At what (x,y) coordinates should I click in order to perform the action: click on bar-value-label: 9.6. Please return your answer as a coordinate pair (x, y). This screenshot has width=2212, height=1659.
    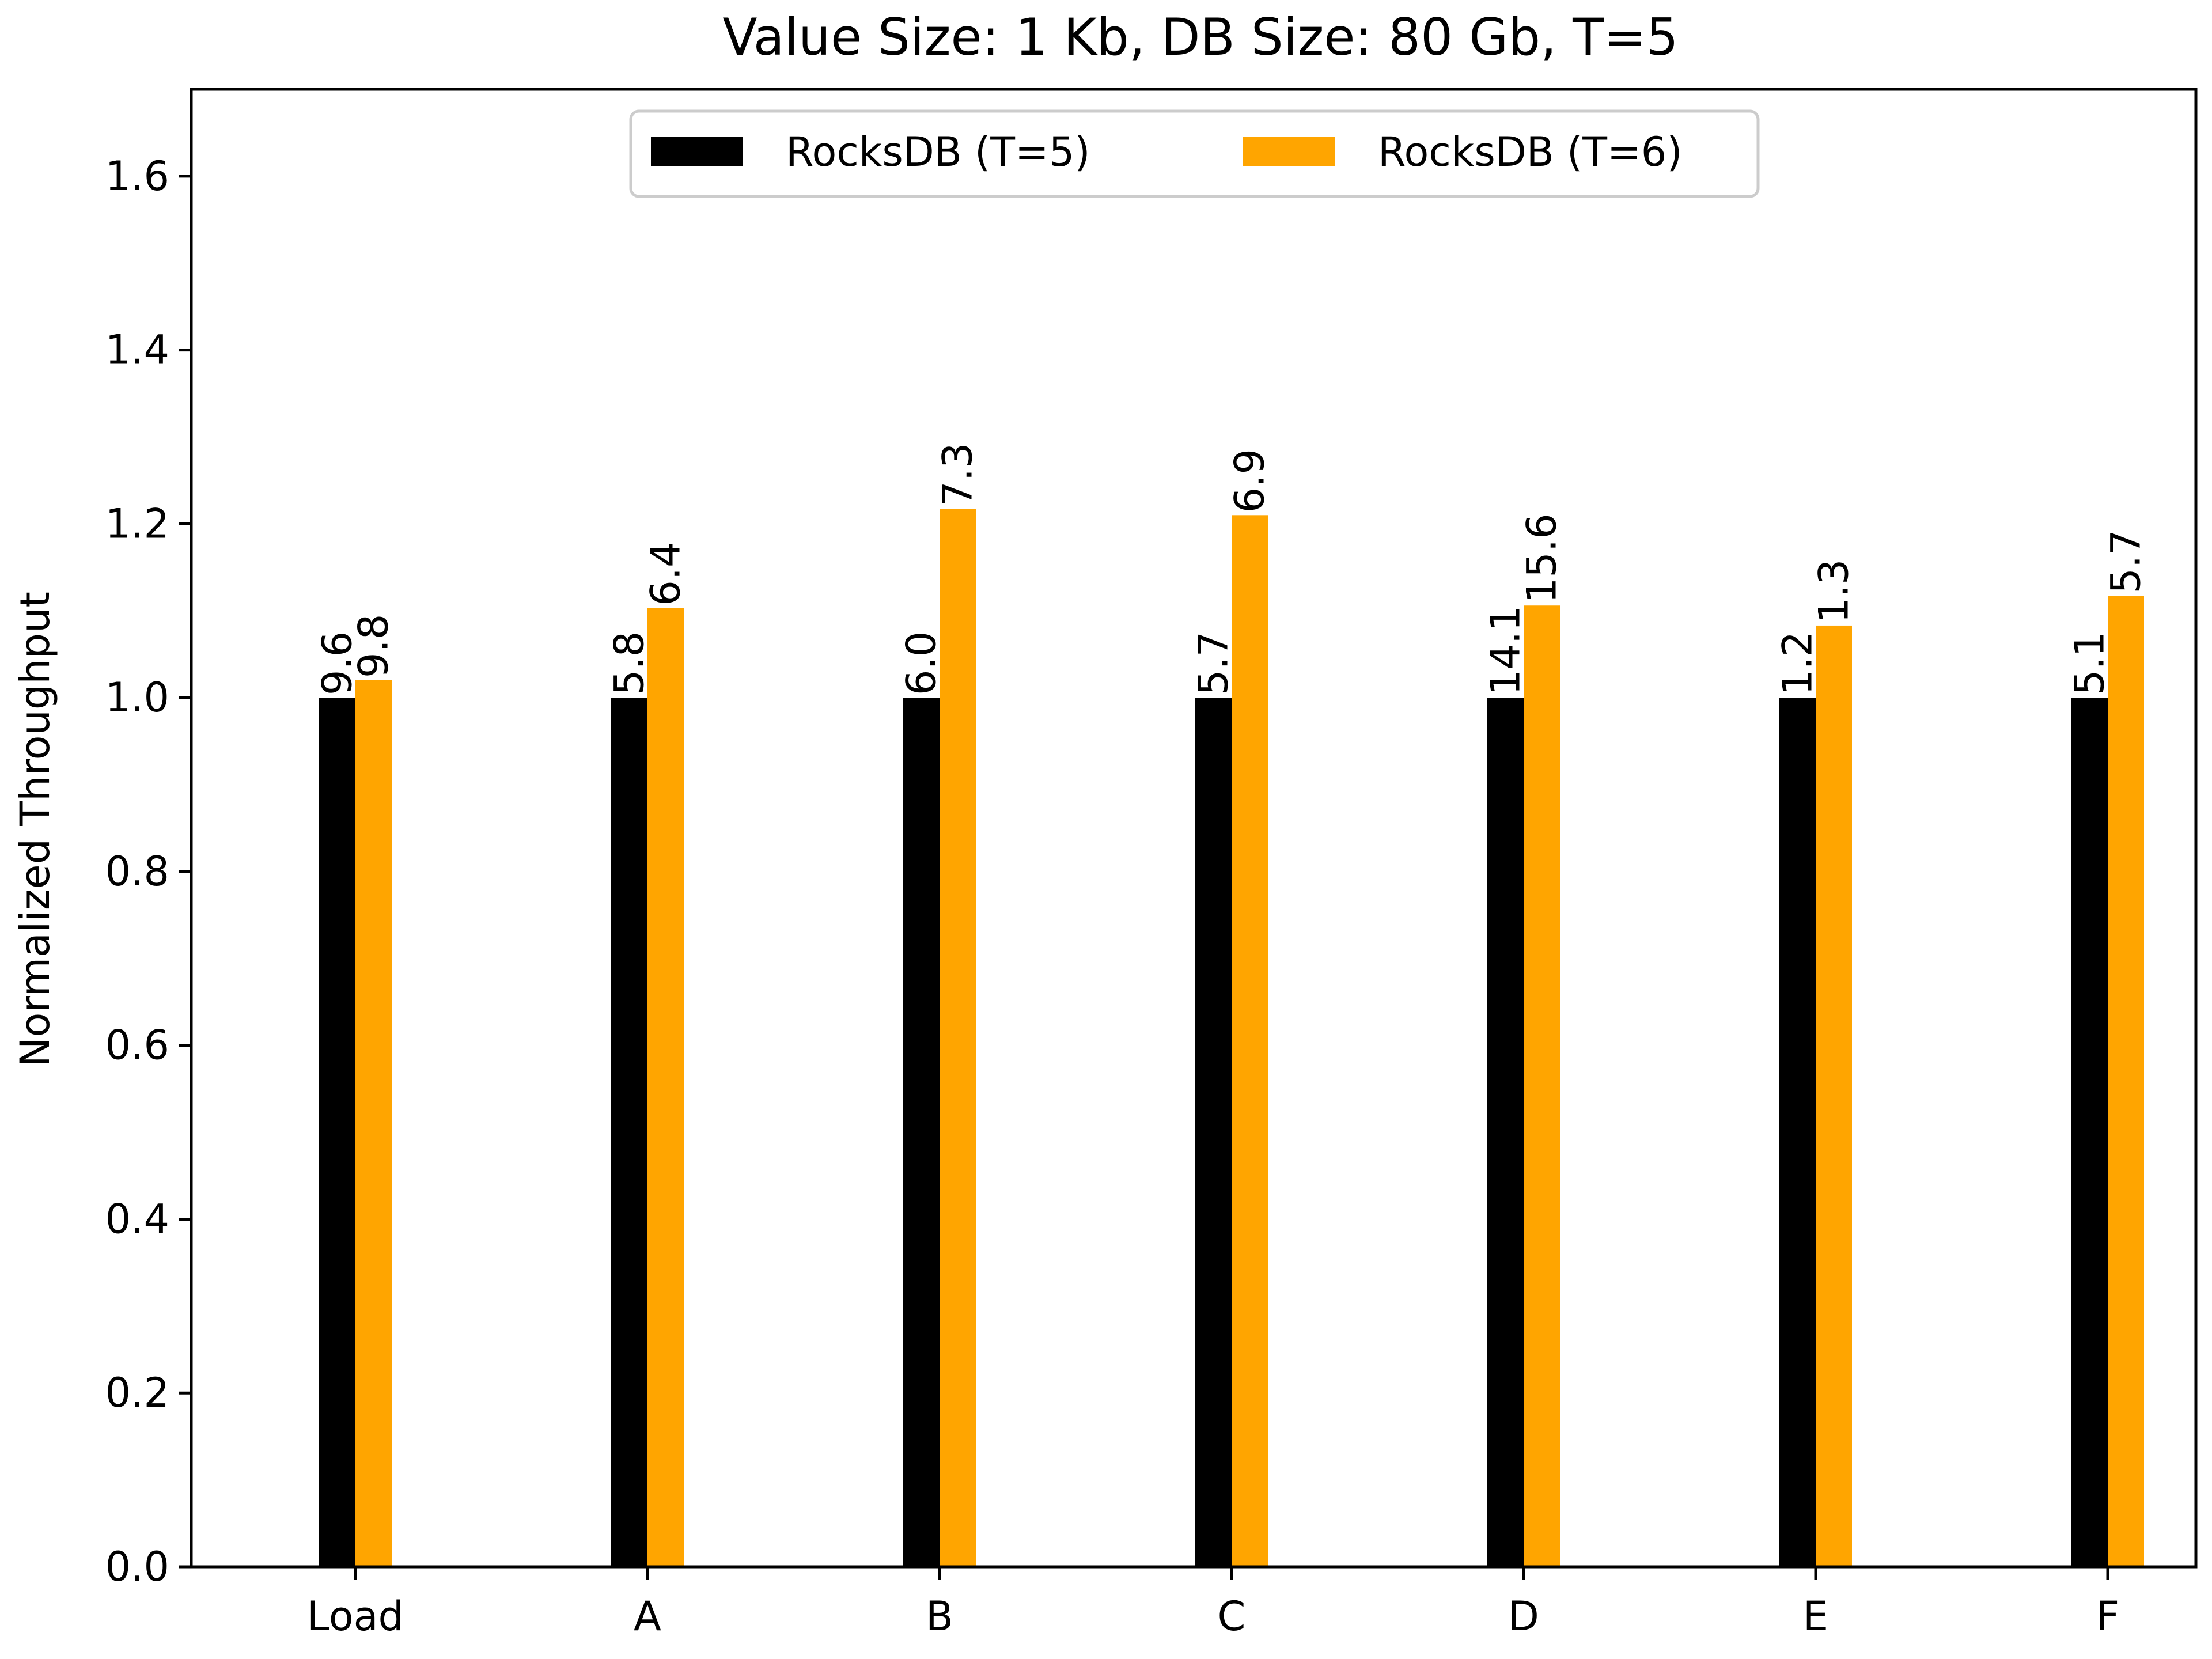
    Looking at the image, I should click on (337, 663).